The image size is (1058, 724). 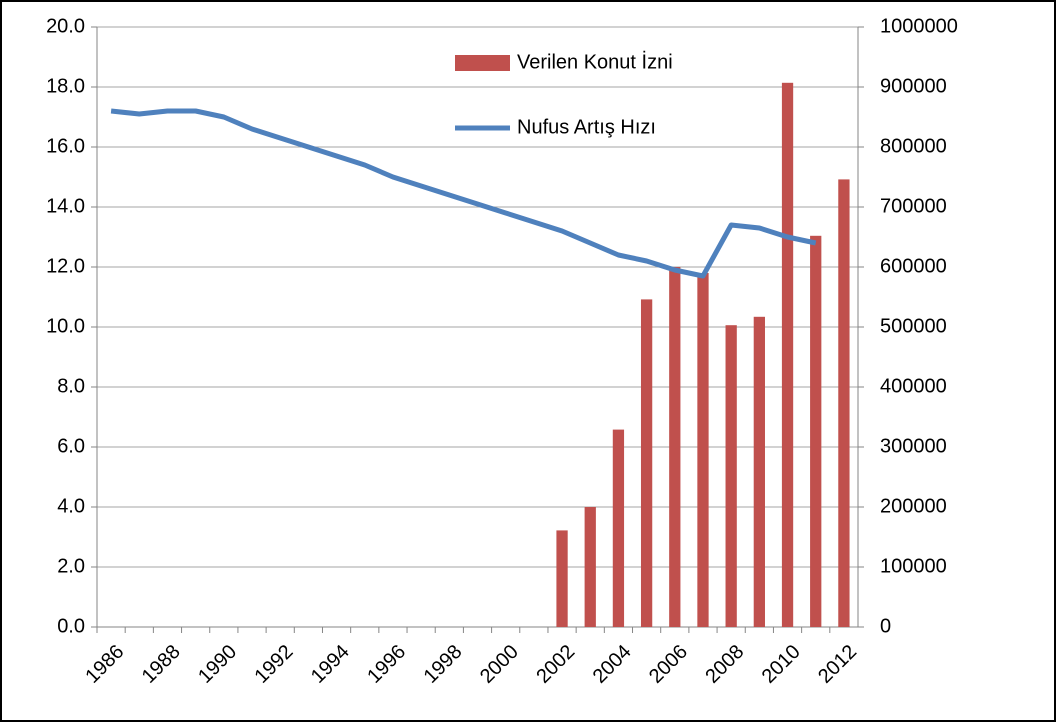 I want to click on y2-tick-label: 100000, so click(x=913, y=566).